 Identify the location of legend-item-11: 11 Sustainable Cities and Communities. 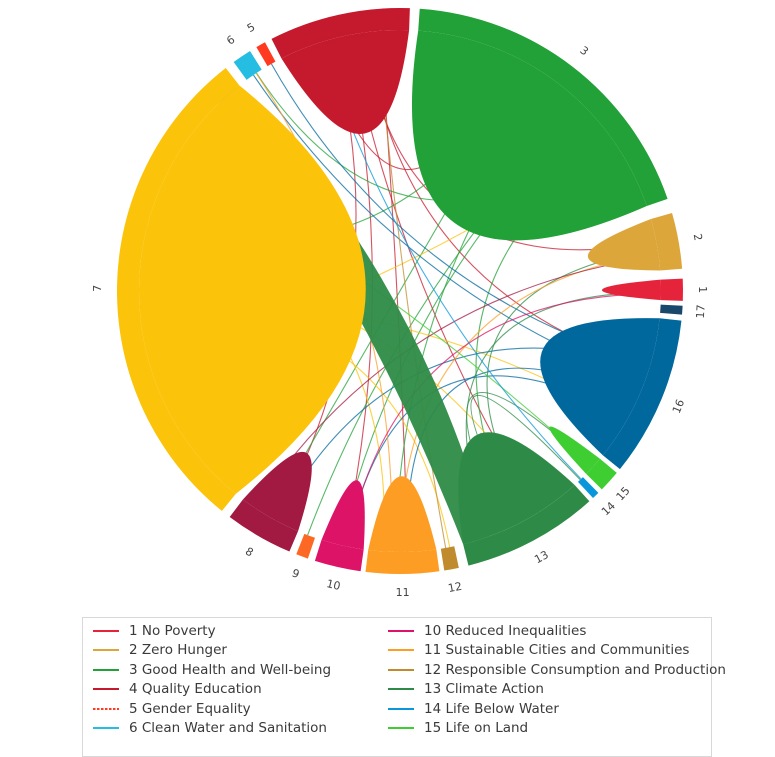
(557, 651).